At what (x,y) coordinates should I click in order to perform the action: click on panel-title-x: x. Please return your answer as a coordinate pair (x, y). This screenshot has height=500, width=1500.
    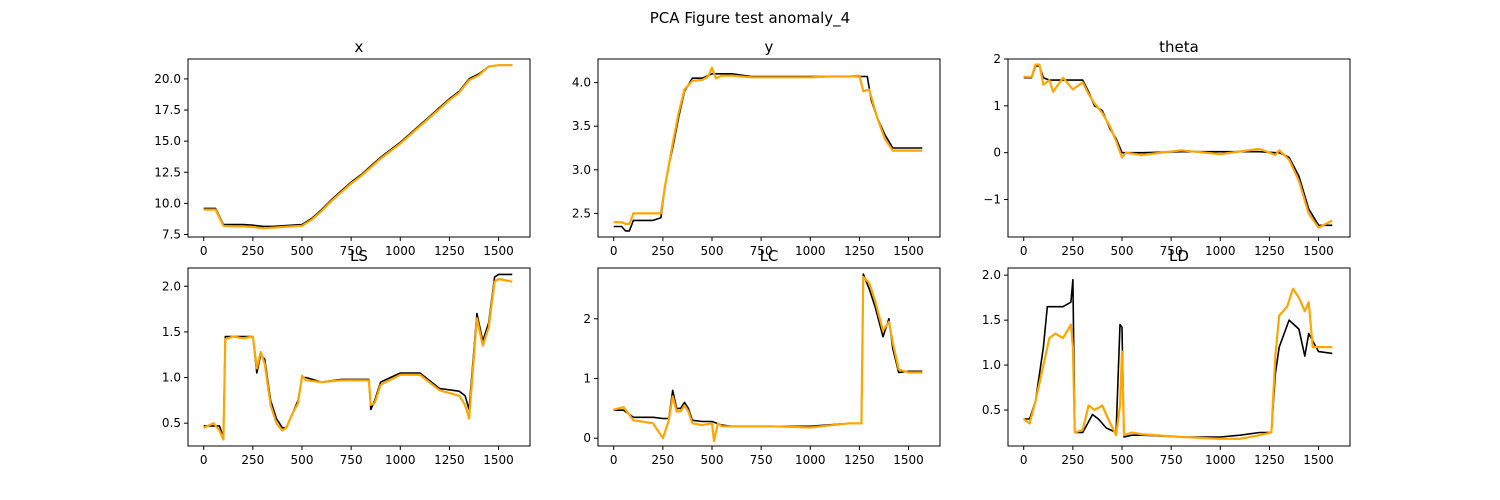
    Looking at the image, I should click on (359, 47).